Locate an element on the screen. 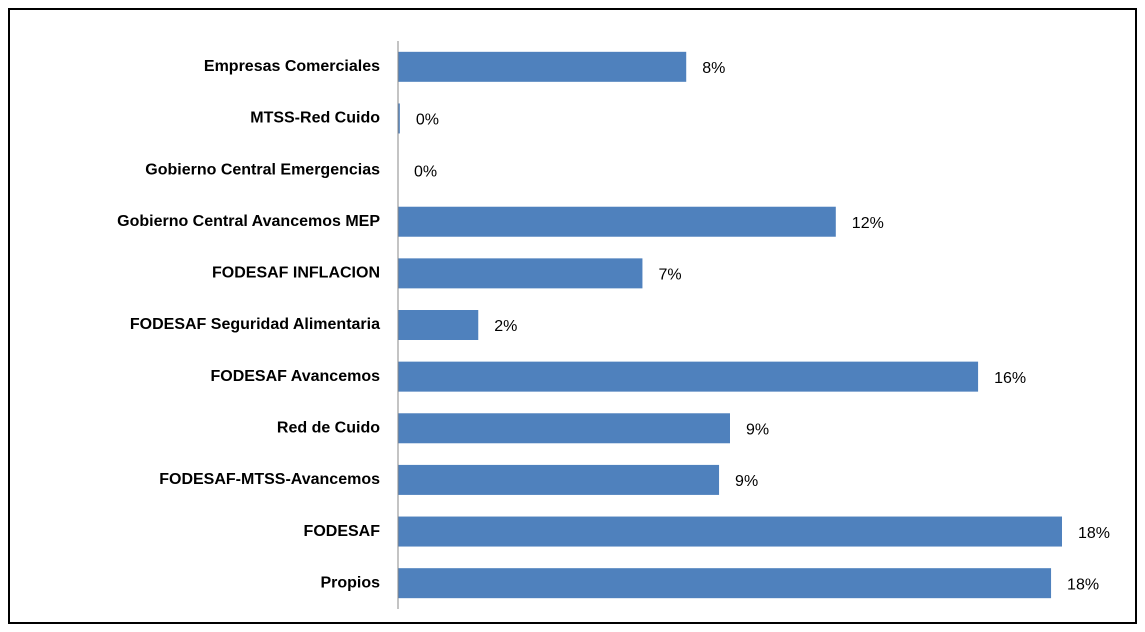 This screenshot has width=1145, height=632. category-label: Red de Cuido is located at coordinates (328, 427).